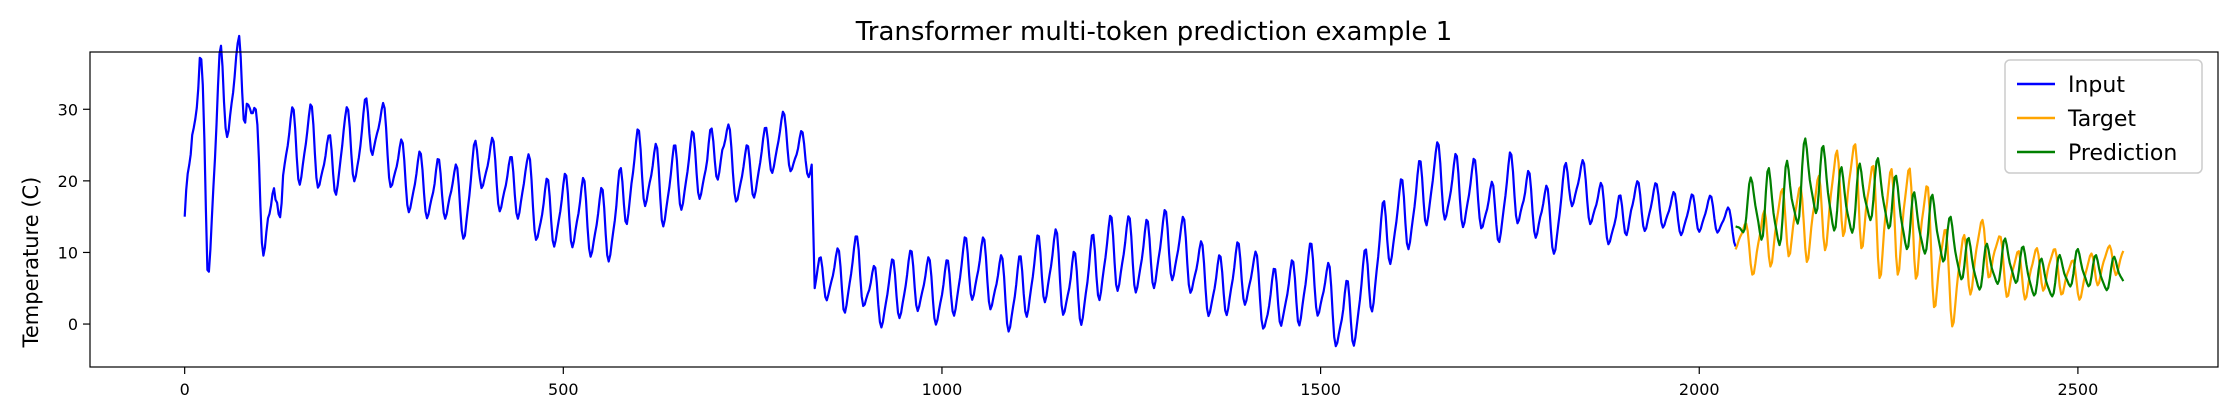 Image resolution: width=2240 pixels, height=420 pixels. Describe the element at coordinates (68, 252) in the screenshot. I see `y-tick-label: 10` at that location.